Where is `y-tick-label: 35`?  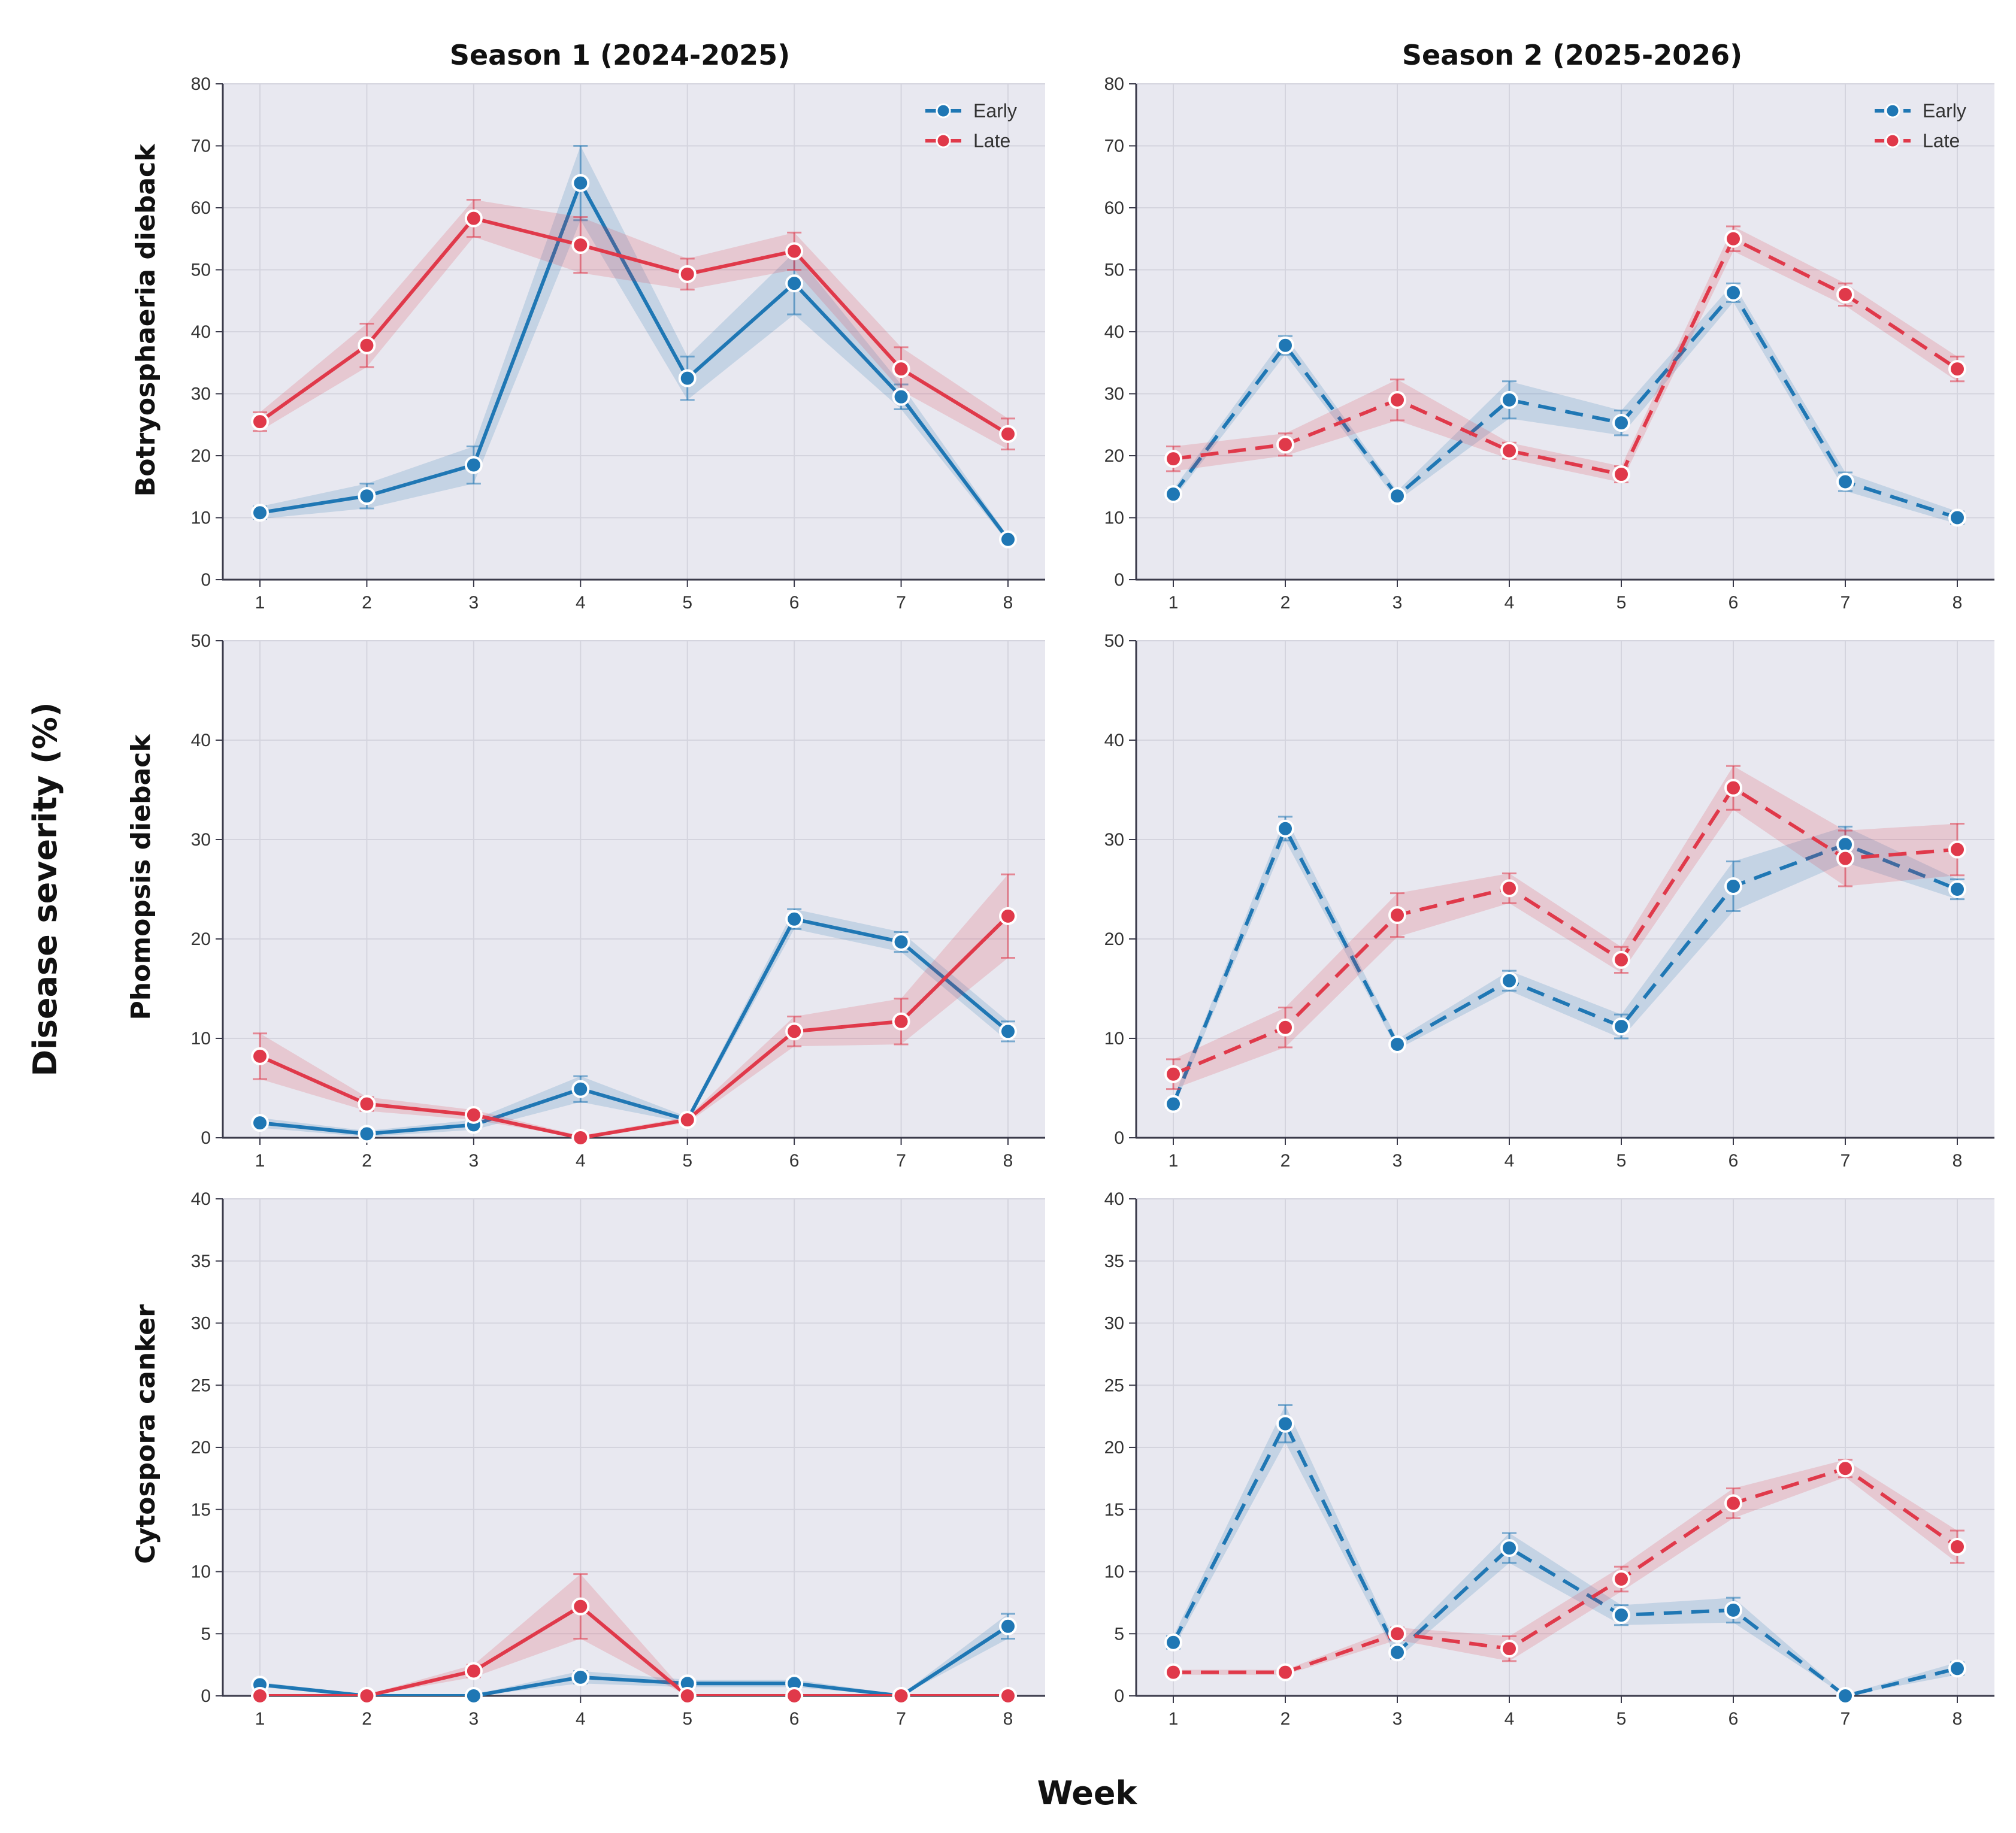 y-tick-label: 35 is located at coordinates (1114, 1261).